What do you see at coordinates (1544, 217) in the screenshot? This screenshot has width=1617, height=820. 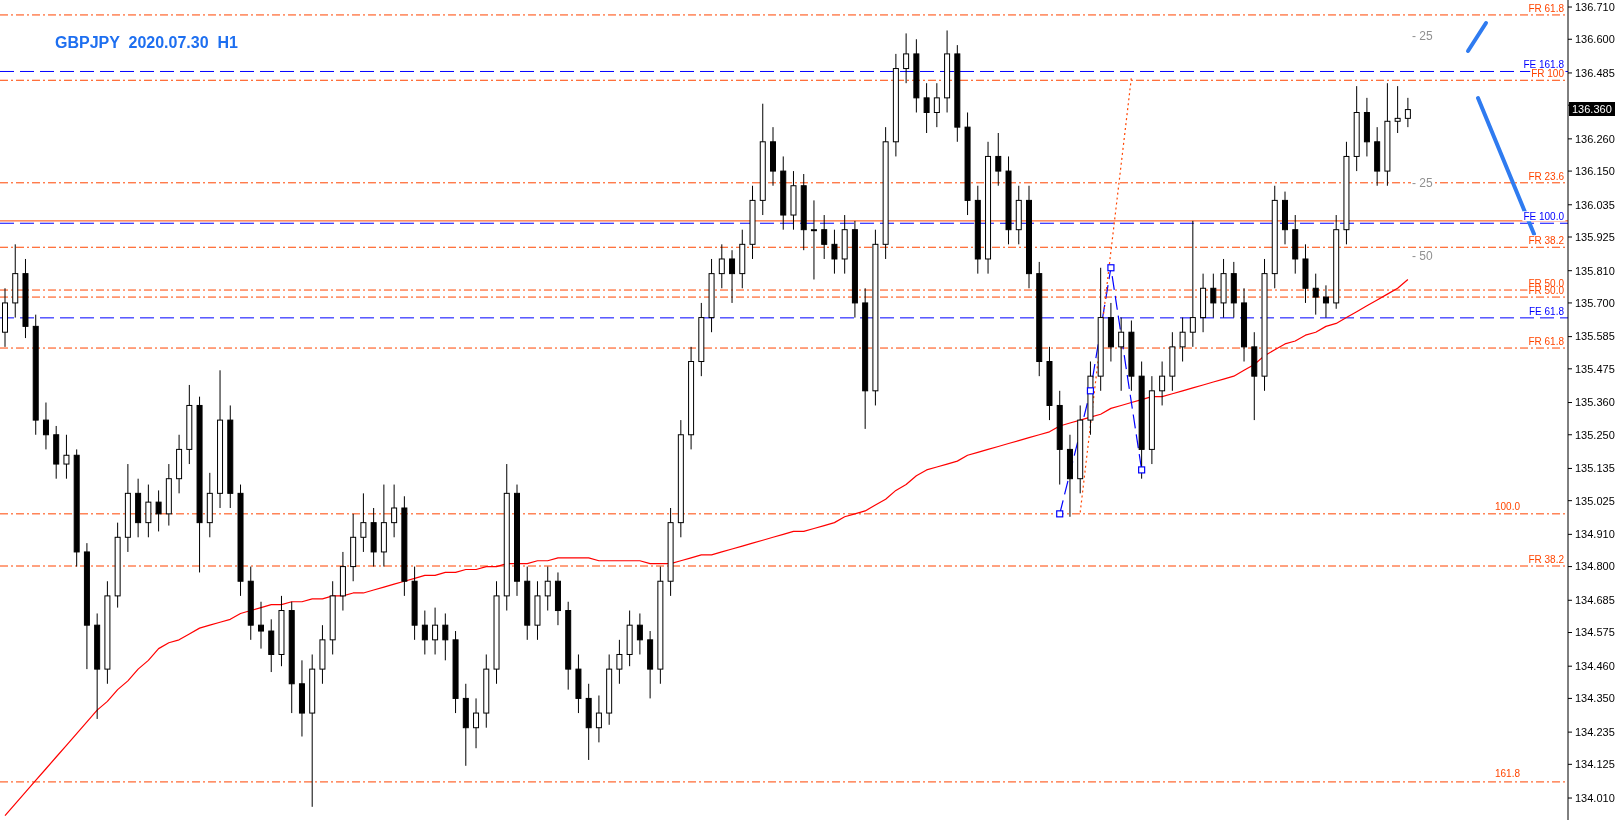 I see `ref-line-label: FE 100.0` at bounding box center [1544, 217].